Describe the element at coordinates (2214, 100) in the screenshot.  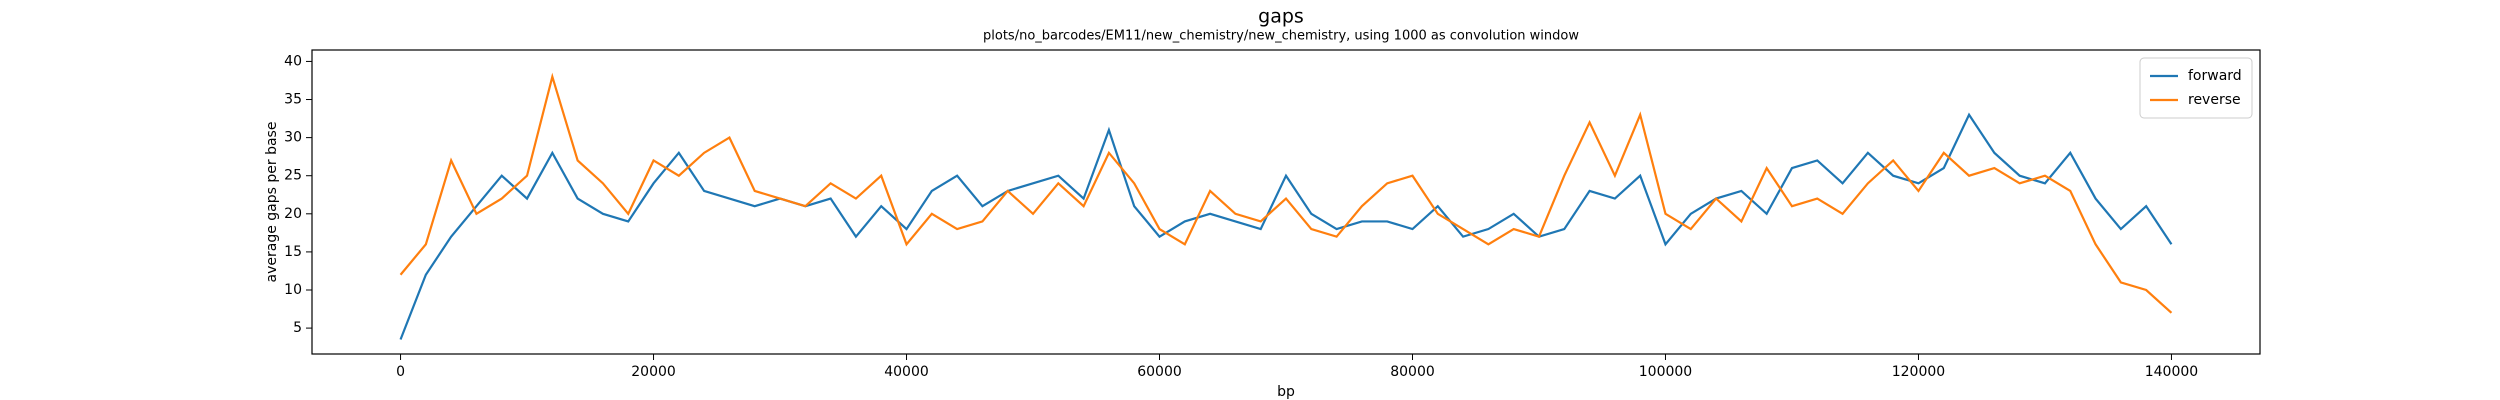
I see `legend-label: reverse` at that location.